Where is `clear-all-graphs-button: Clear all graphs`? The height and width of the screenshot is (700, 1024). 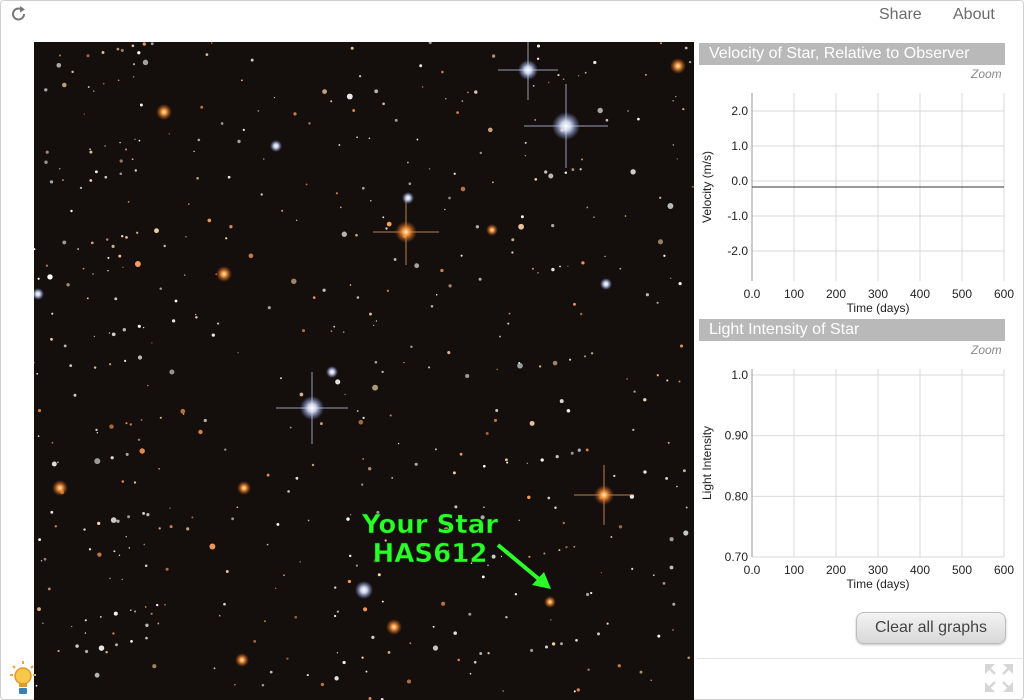
clear-all-graphs-button: Clear all graphs is located at coordinates (931, 628).